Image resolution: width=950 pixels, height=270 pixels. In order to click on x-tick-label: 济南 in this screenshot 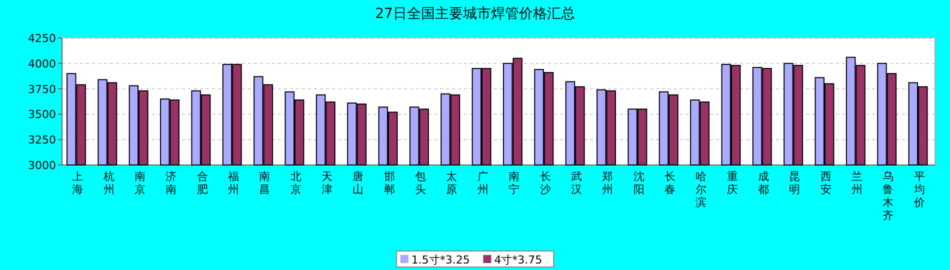, I will do `click(171, 183)`.